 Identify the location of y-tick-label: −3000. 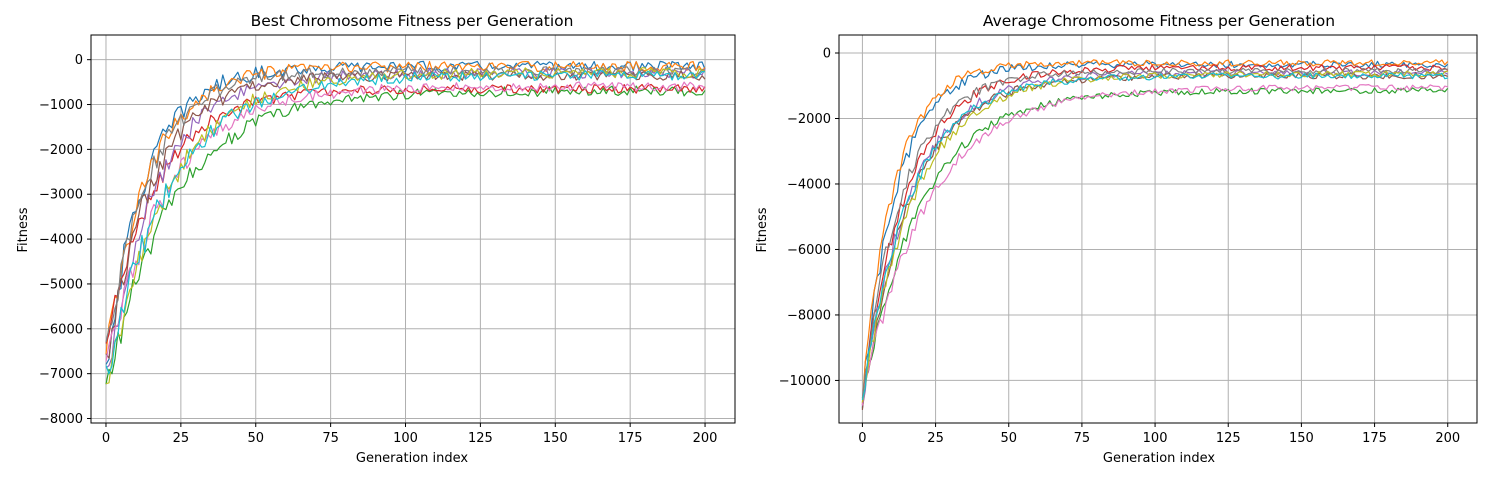
(61, 195).